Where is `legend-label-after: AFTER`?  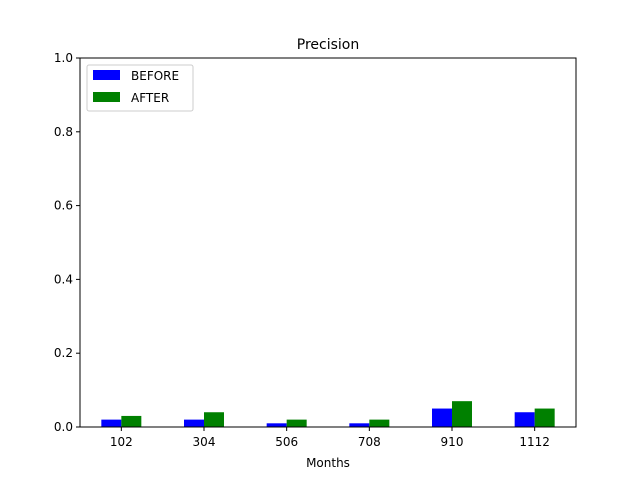 legend-label-after: AFTER is located at coordinates (150, 98).